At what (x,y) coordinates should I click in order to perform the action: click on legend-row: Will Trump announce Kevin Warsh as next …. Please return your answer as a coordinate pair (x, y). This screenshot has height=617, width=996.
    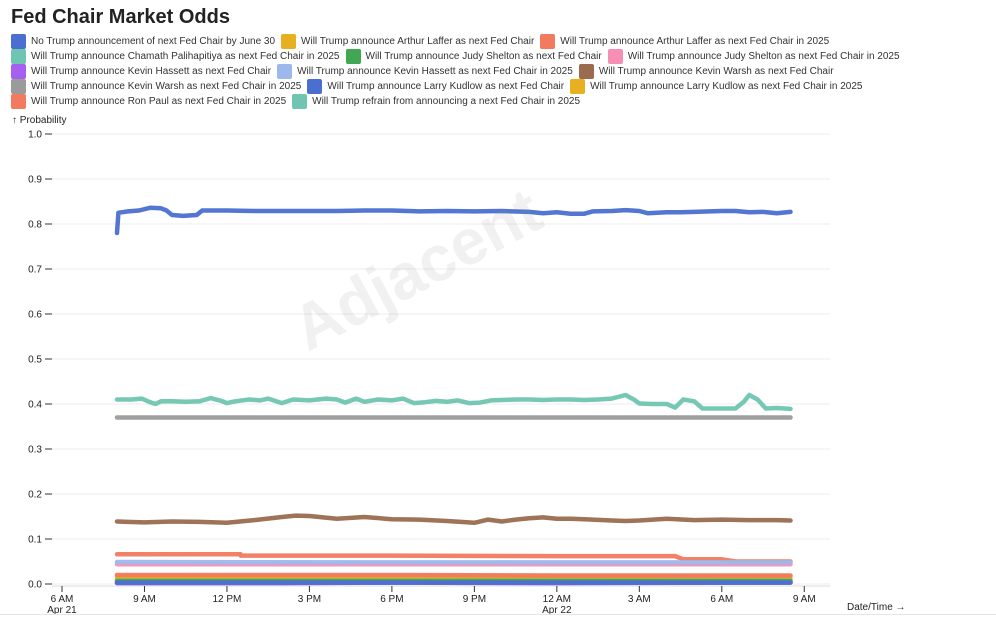
    Looking at the image, I should click on (501, 86).